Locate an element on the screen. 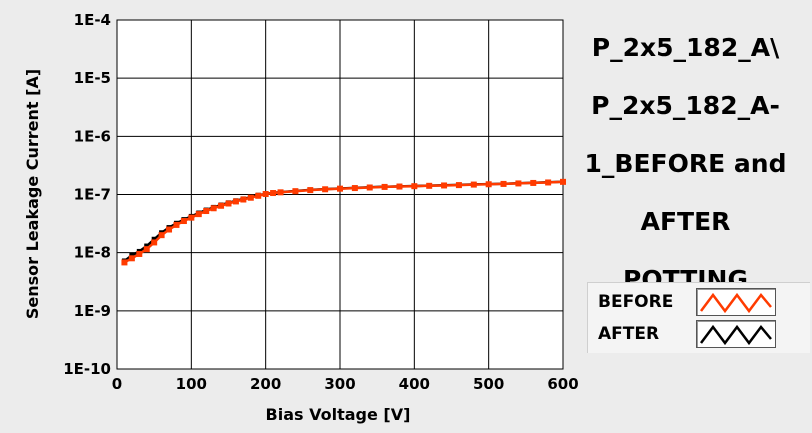 This screenshot has width=812, height=433. y-tick-label: 1E-8 is located at coordinates (92, 253).